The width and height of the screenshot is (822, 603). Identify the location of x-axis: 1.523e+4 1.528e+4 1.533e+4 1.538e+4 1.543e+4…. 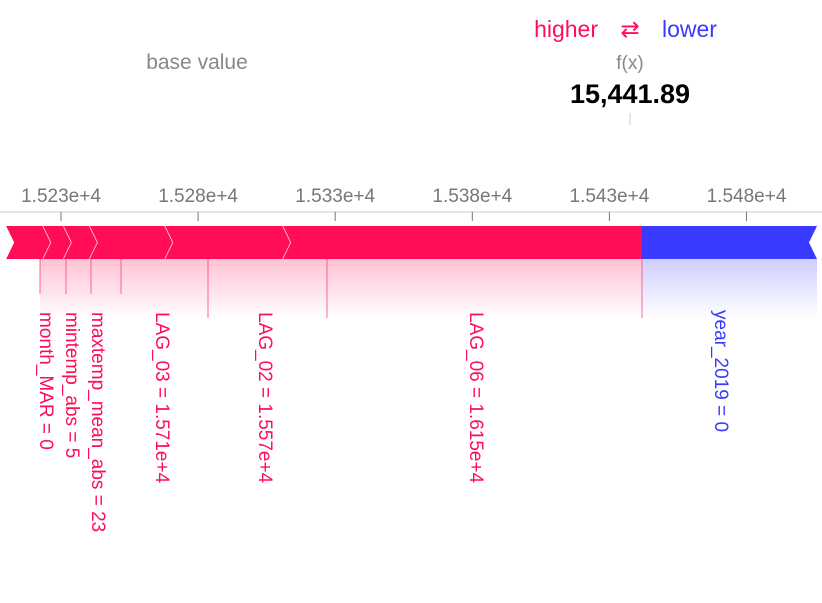
(411, 203).